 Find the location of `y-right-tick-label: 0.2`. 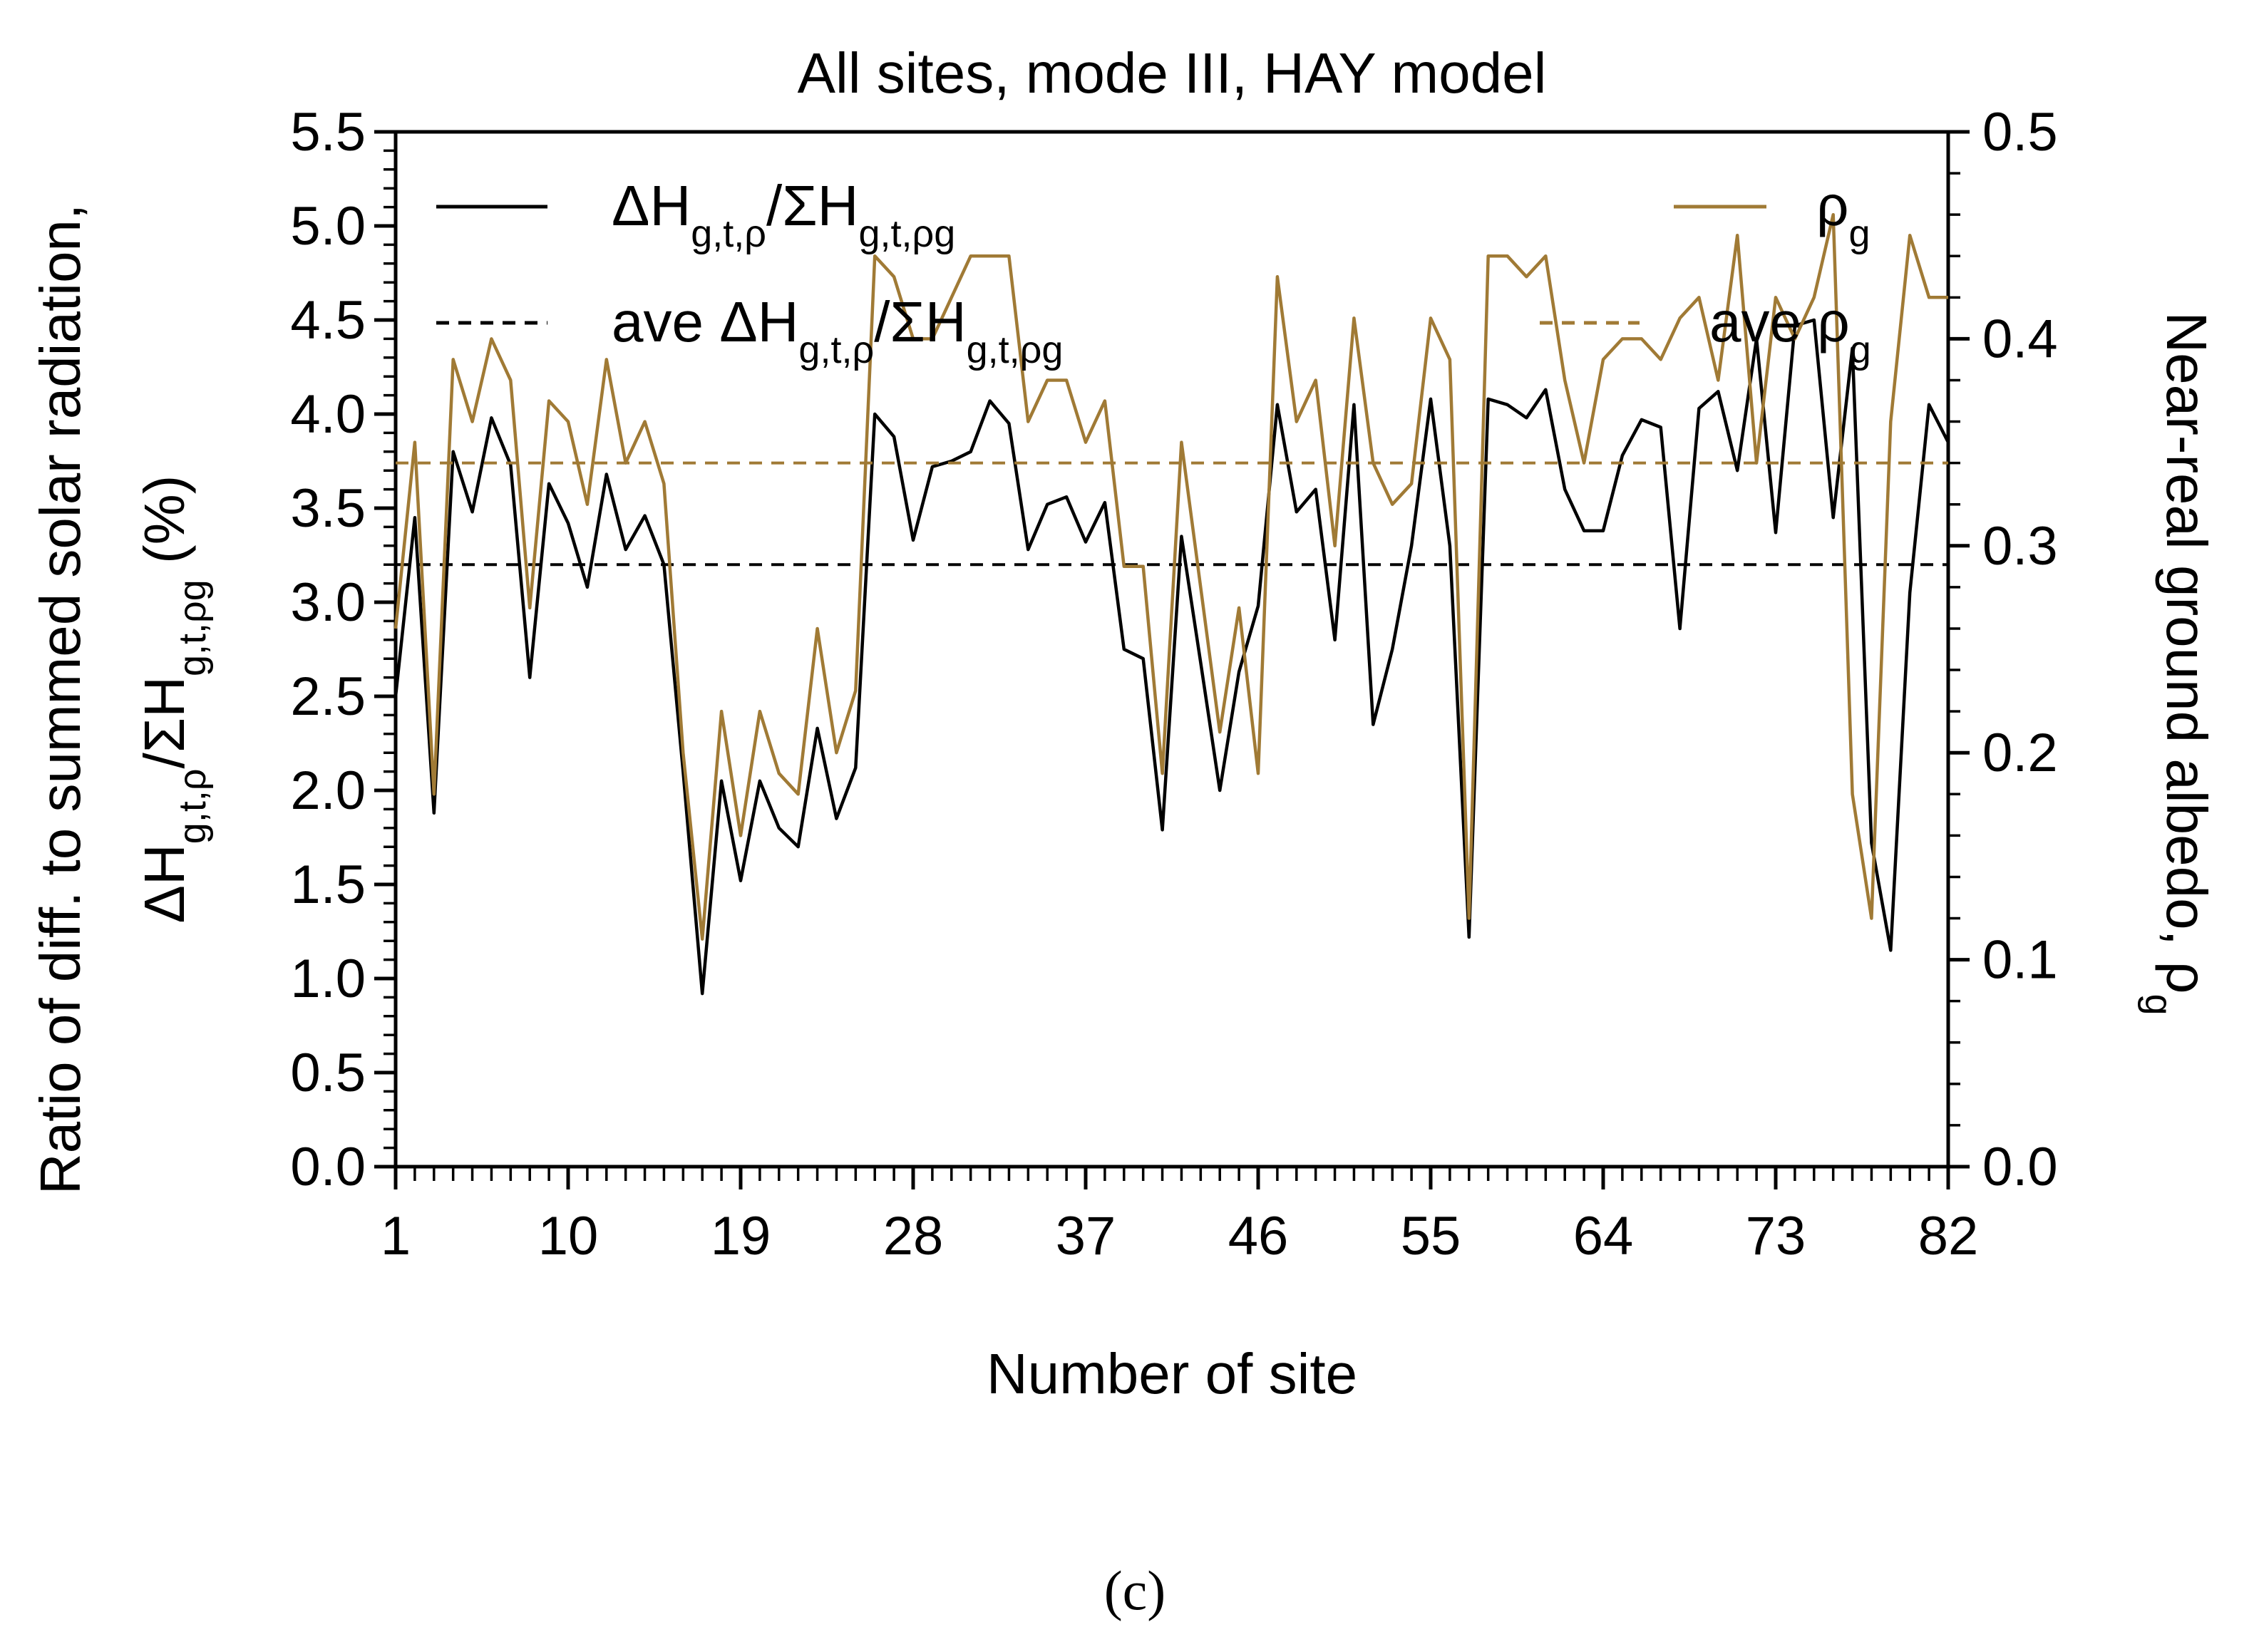

y-right-tick-label: 0.2 is located at coordinates (2020, 753).